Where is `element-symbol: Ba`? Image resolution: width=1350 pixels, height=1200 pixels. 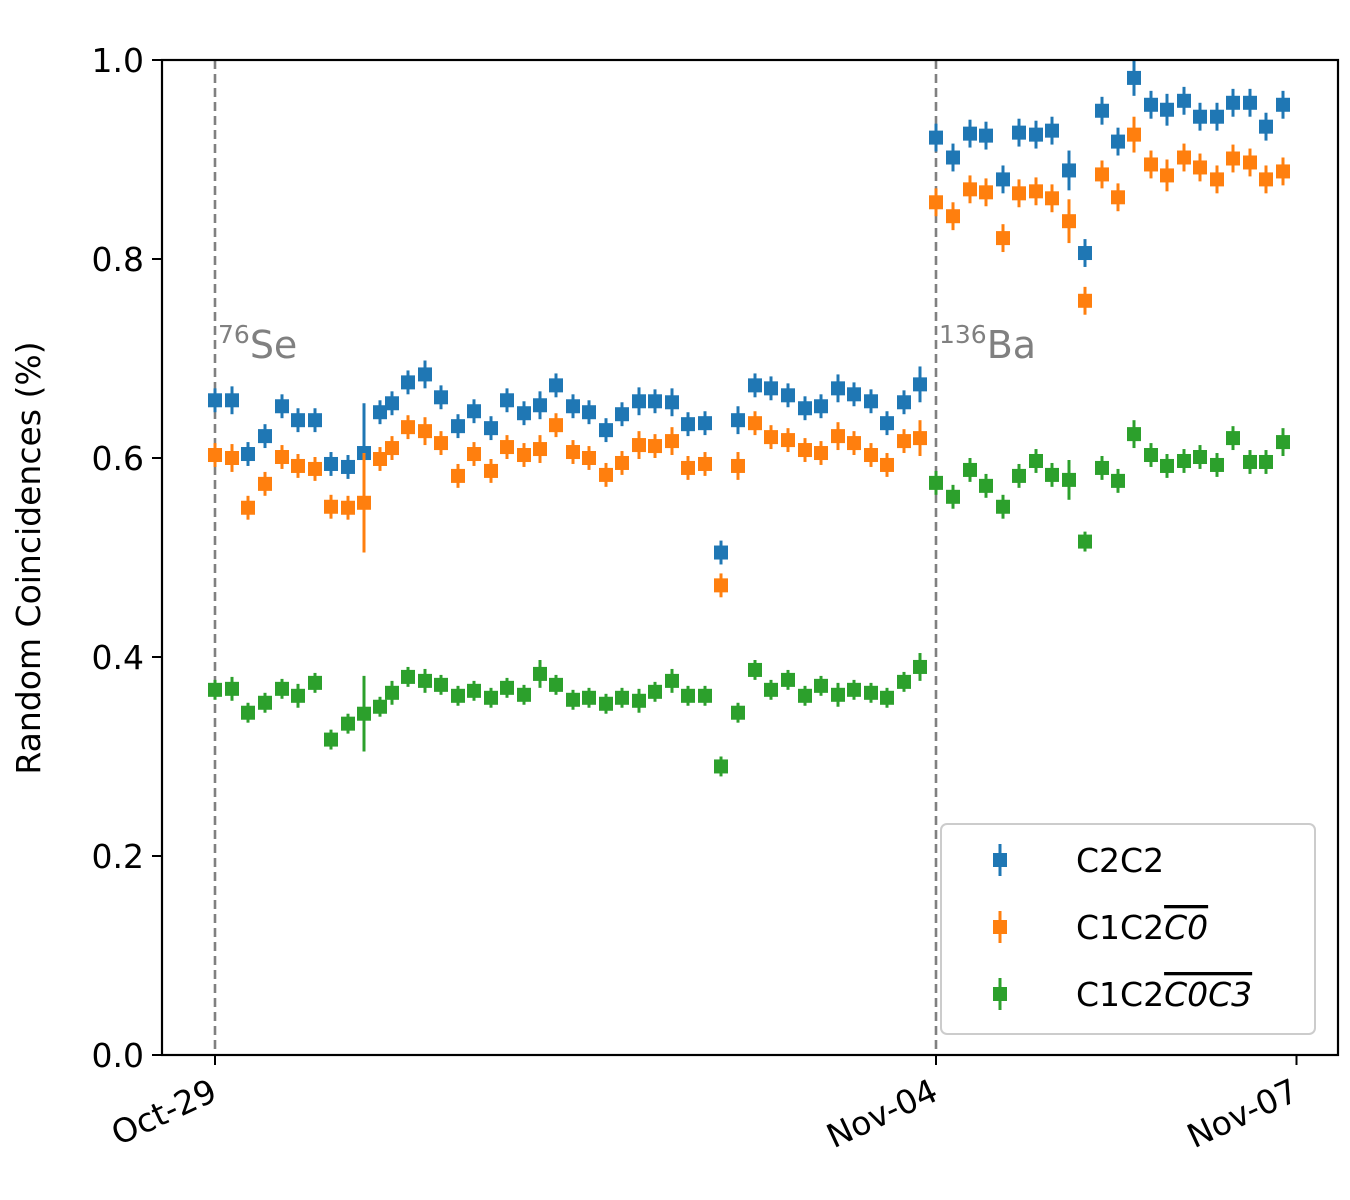
element-symbol: Ba is located at coordinates (1011, 345).